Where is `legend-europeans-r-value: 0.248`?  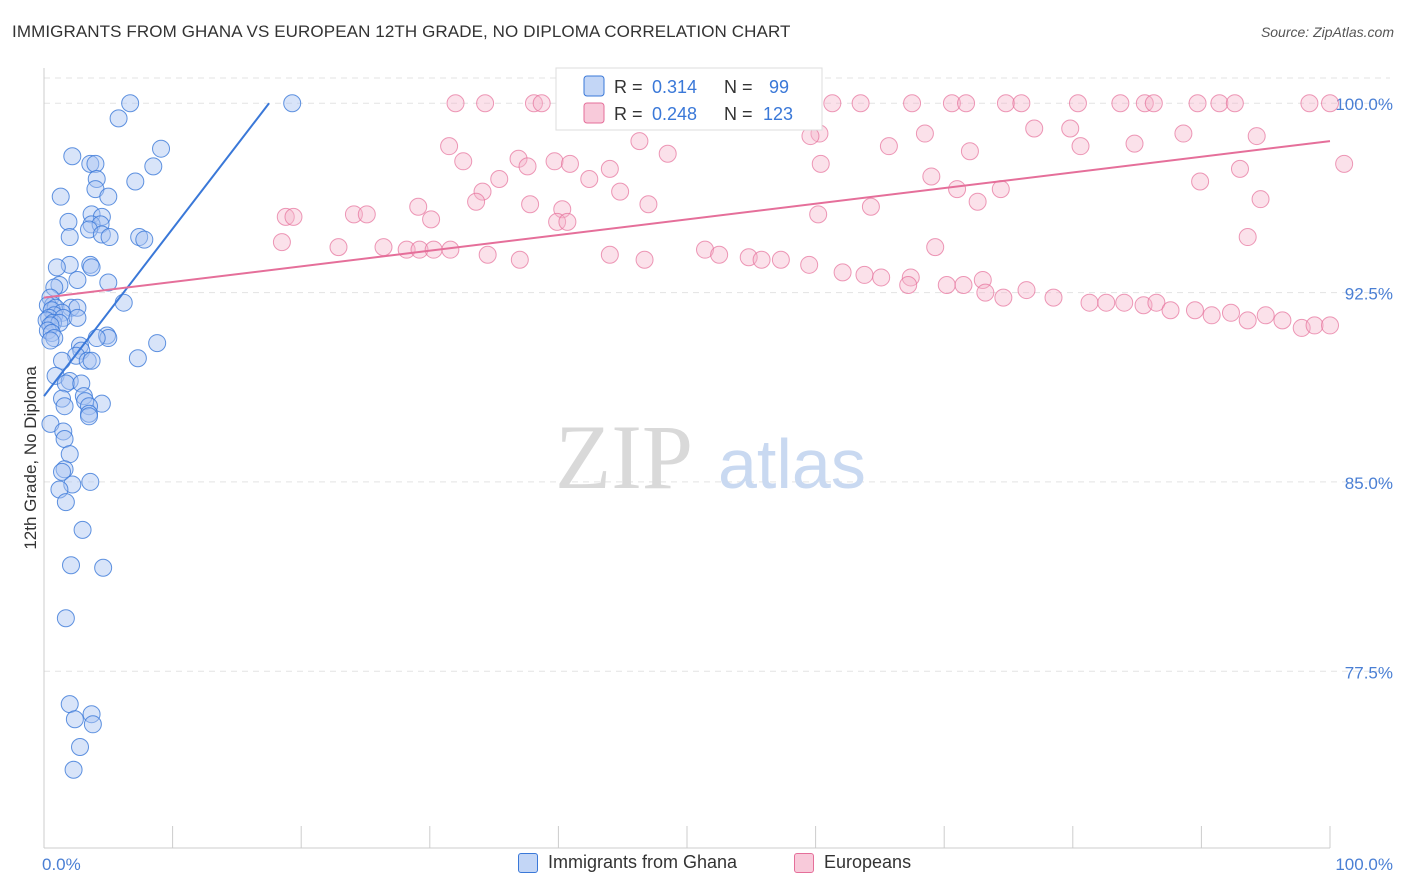 legend-europeans-r-value: 0.248 is located at coordinates (674, 114).